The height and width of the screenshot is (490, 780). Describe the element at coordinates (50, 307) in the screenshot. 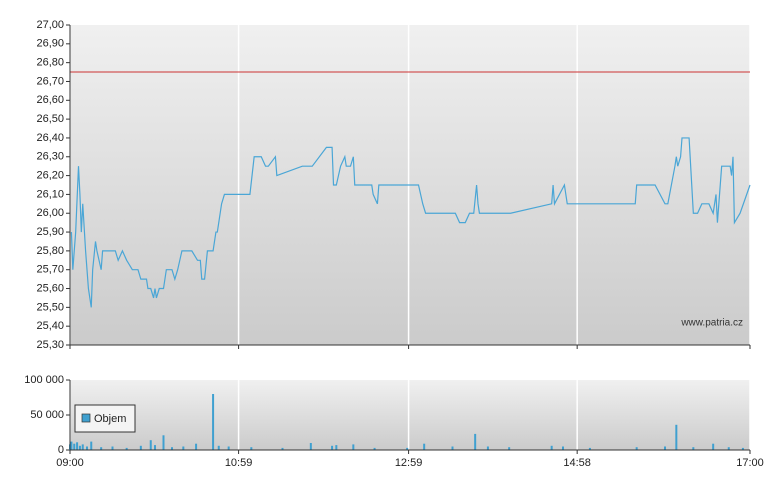

I see `y-tick-label: 25,50` at that location.